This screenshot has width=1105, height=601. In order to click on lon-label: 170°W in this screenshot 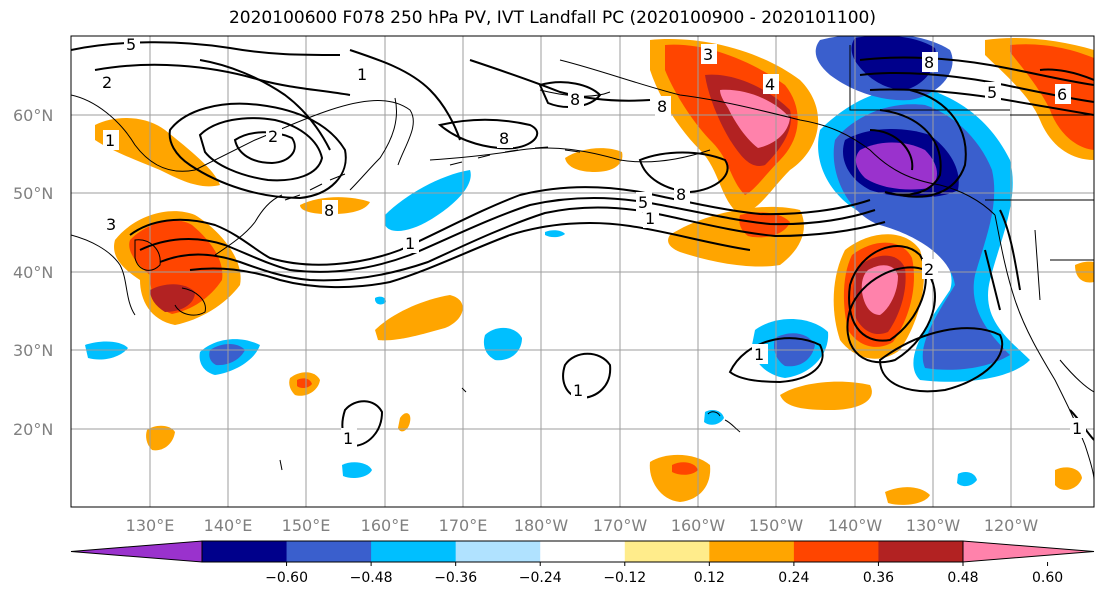, I will do `click(620, 525)`.